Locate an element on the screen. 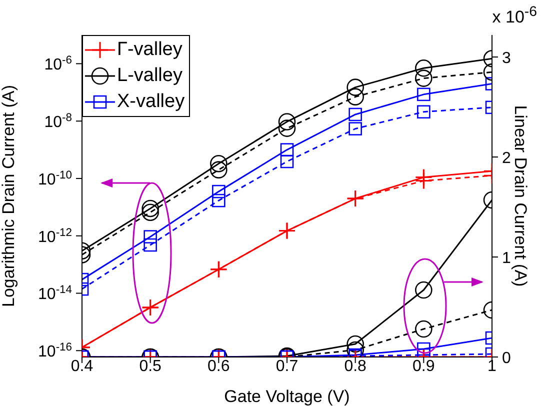 The height and width of the screenshot is (406, 541). legend-label: X-valley is located at coordinates (151, 102).